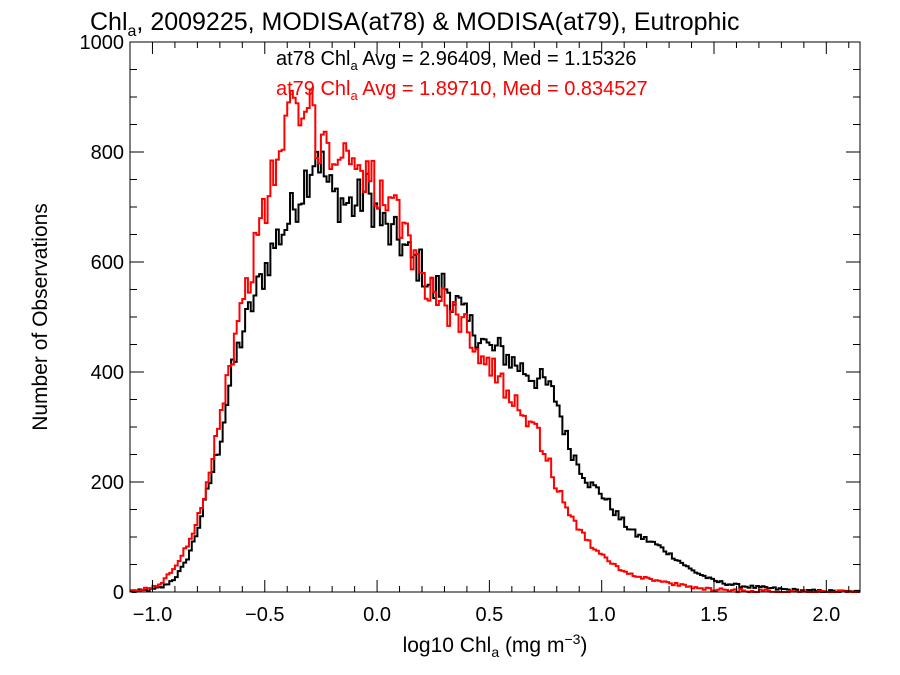 The width and height of the screenshot is (900, 675). What do you see at coordinates (531, 645) in the screenshot?
I see `xlabel-middle: (mg m` at bounding box center [531, 645].